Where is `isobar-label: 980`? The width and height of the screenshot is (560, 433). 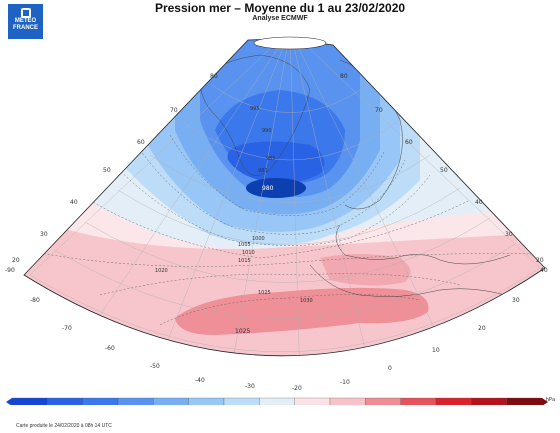
isobar-label: 980 is located at coordinates (263, 171).